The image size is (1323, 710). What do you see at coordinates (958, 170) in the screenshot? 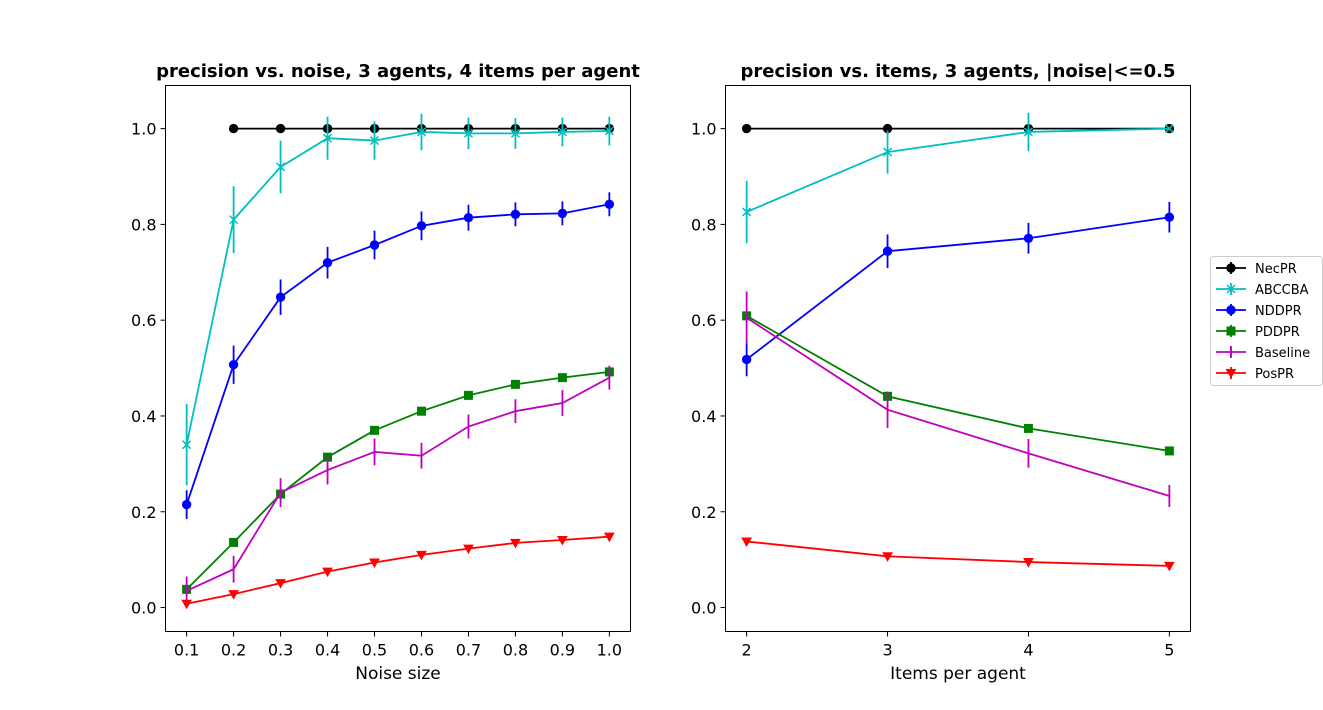
I see `right-series-line-abccba` at bounding box center [958, 170].